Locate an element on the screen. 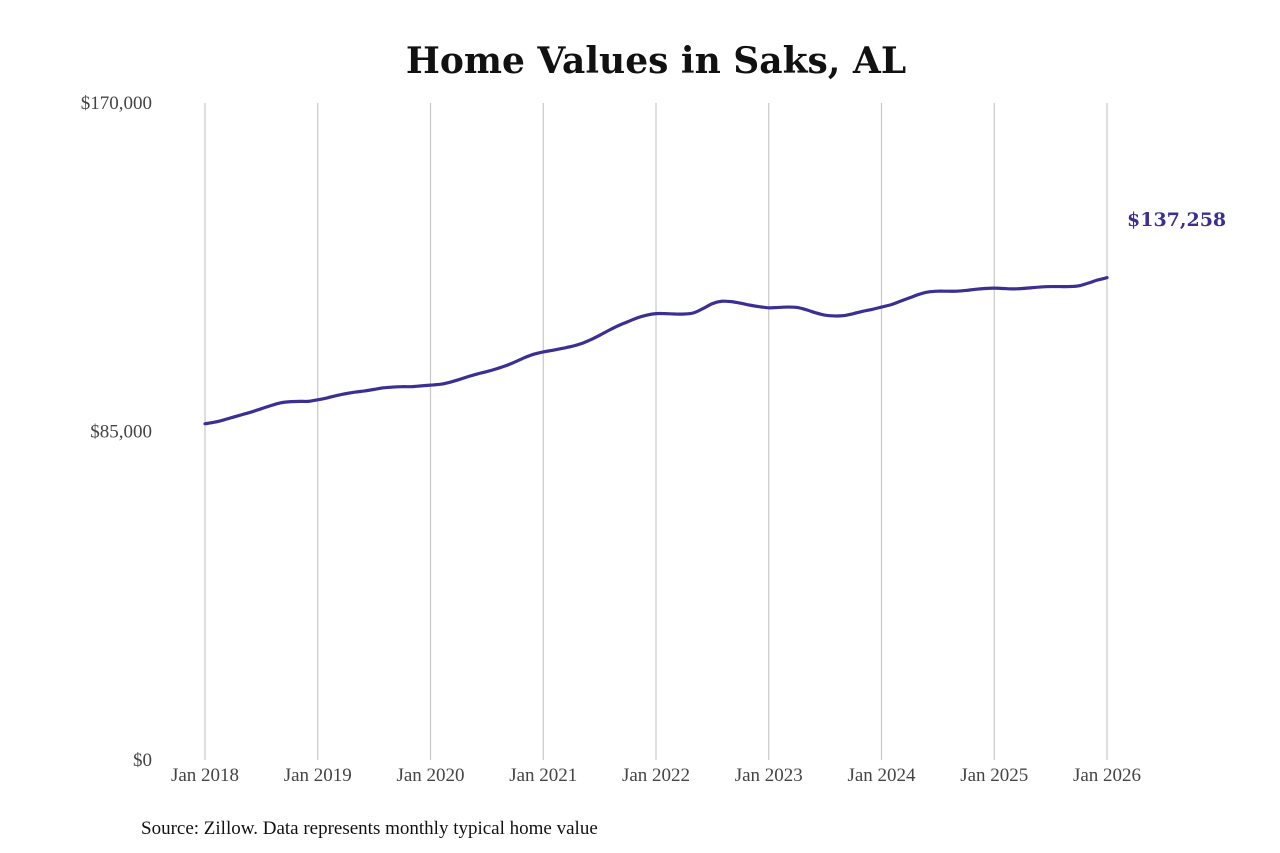 The image size is (1280, 853). y-axis-ticks: $170,000 $85,000 $0 is located at coordinates (116, 432).